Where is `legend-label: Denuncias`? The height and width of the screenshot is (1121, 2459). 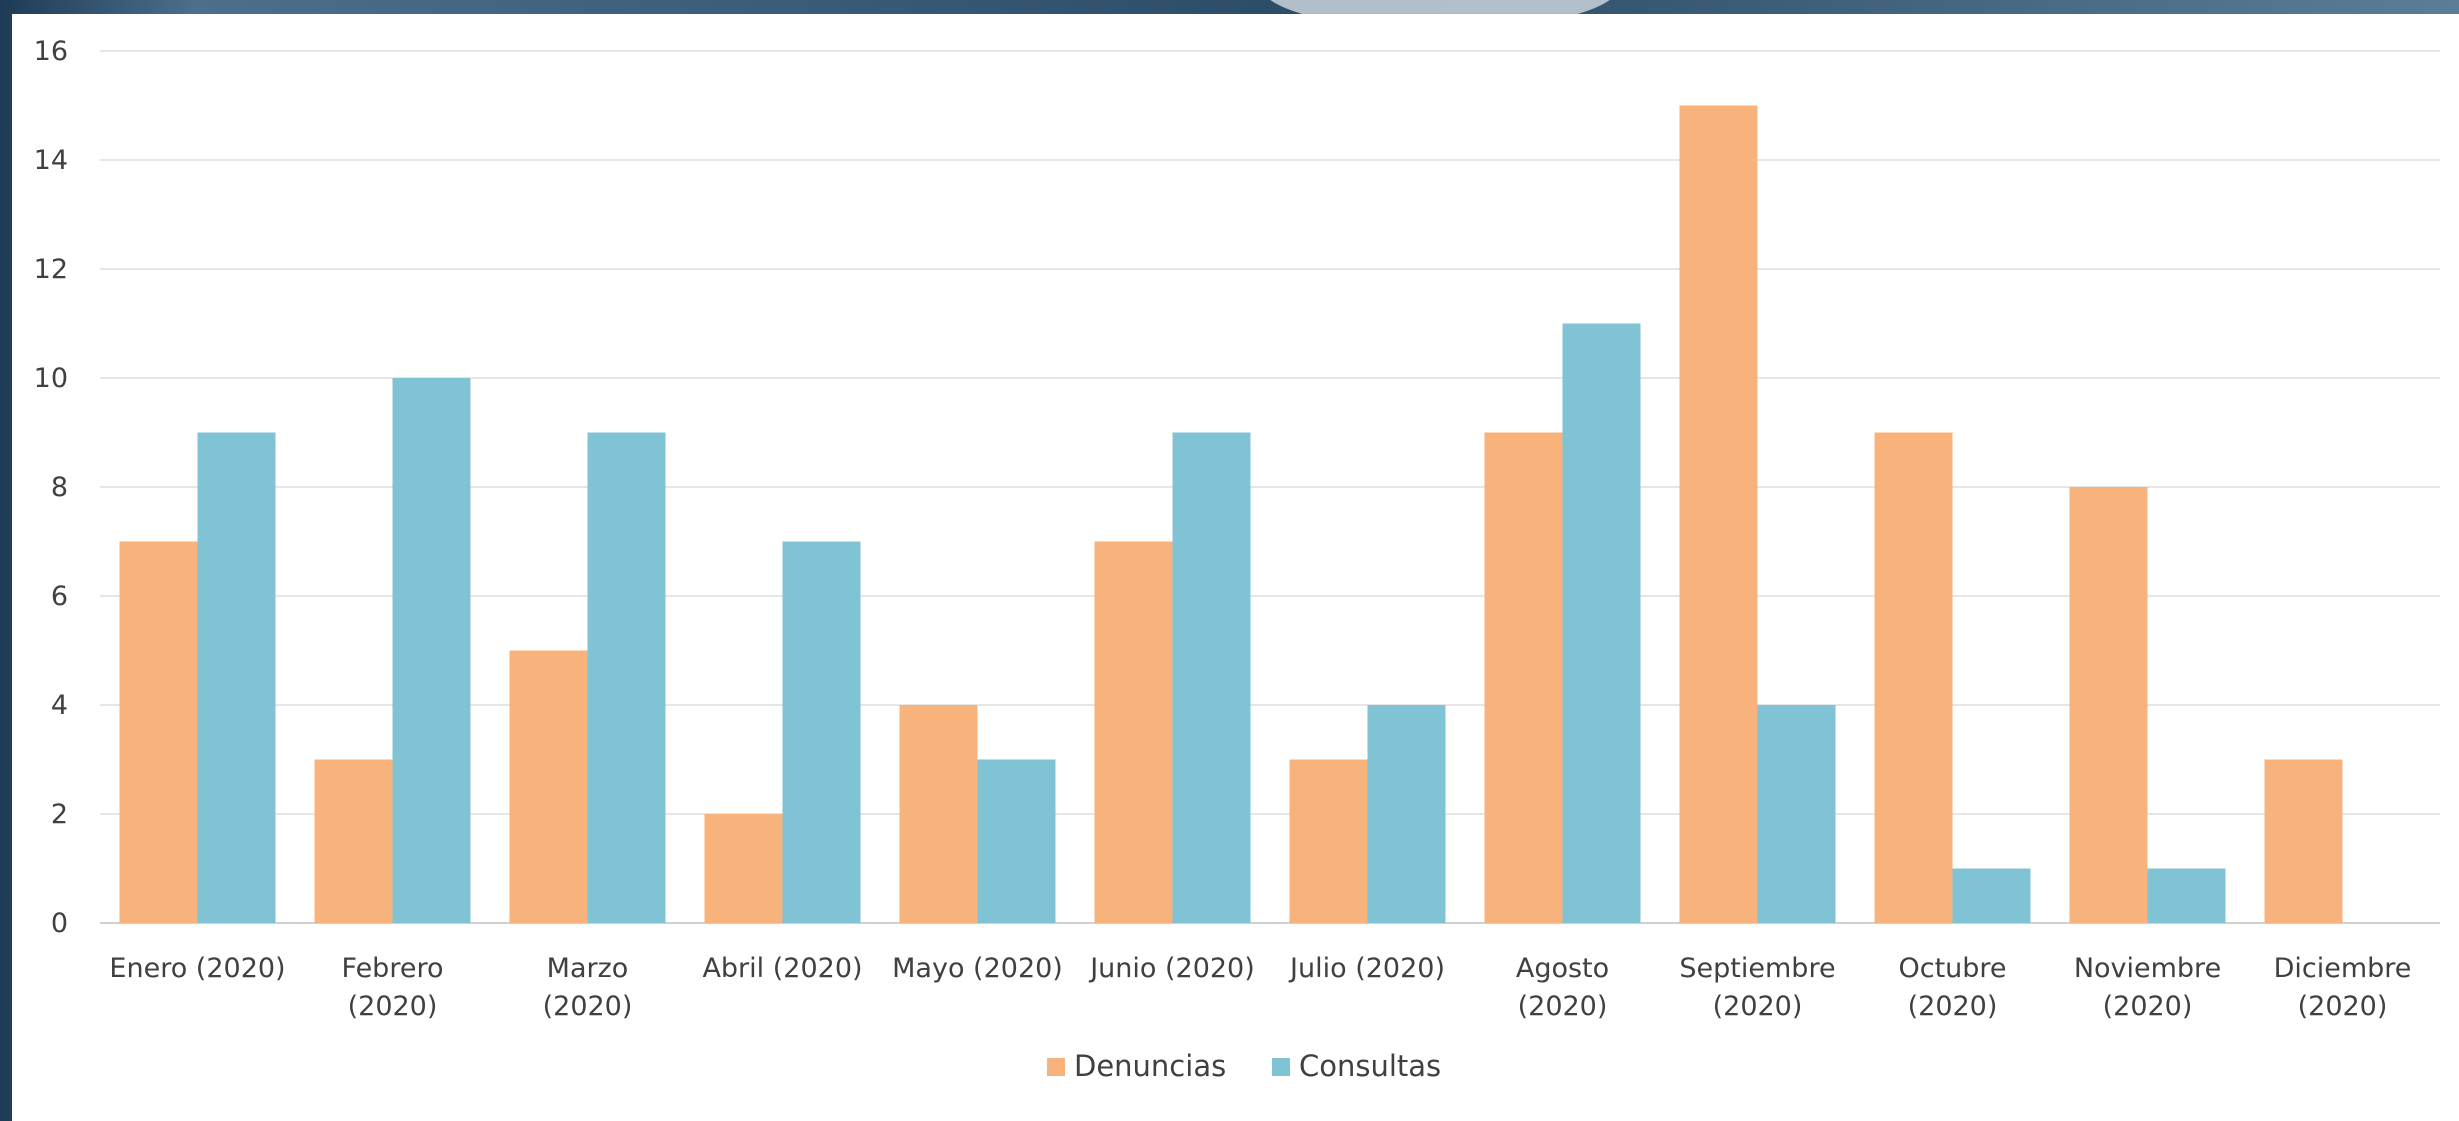 legend-label: Denuncias is located at coordinates (1150, 1066).